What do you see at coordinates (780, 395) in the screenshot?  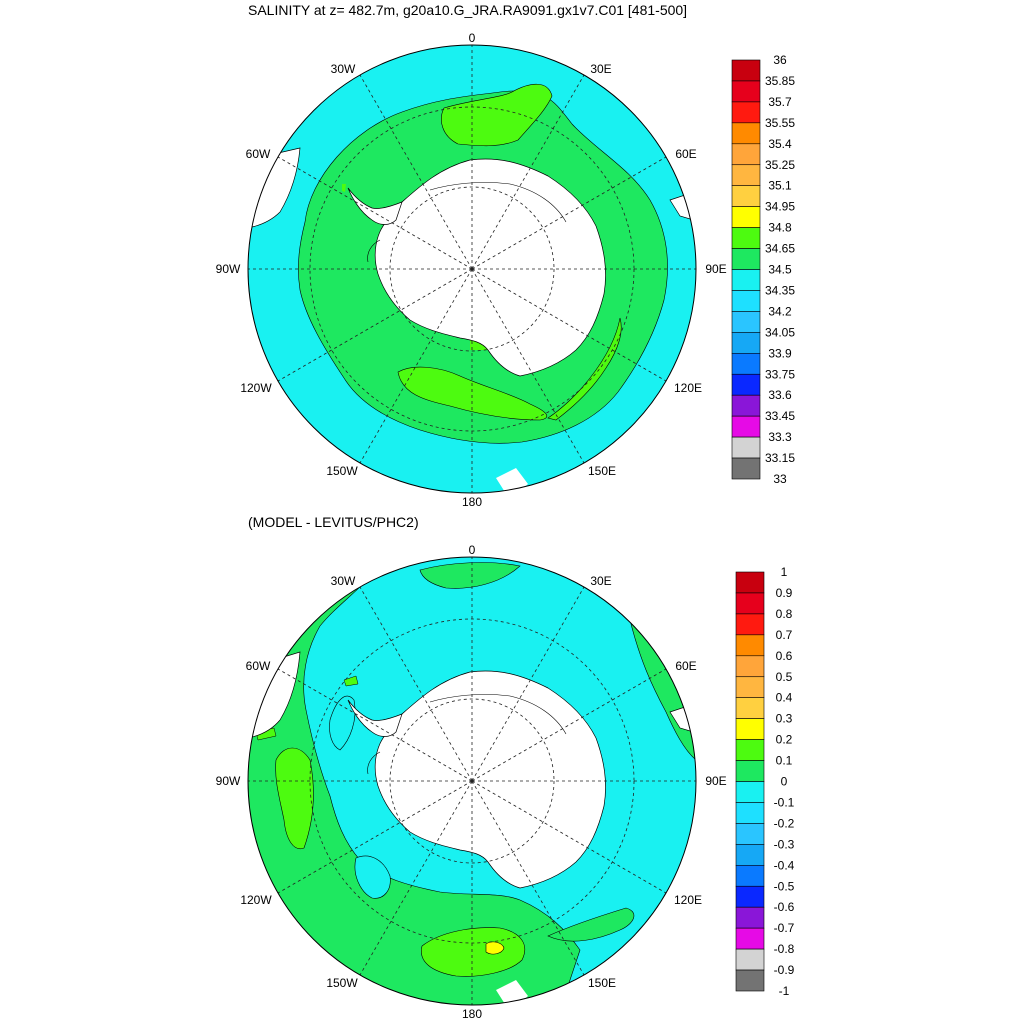 I see `colorbar-tick-label: 33.6` at bounding box center [780, 395].